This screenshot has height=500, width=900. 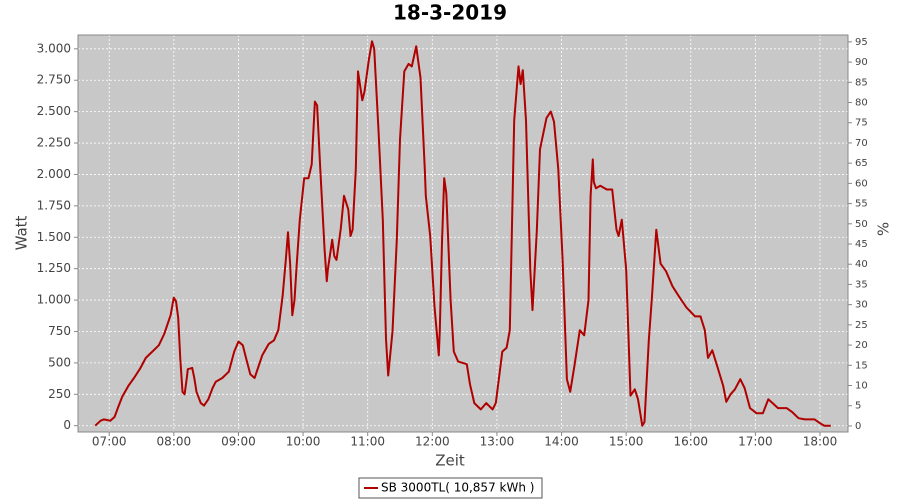 I want to click on x-tick-label: 09:00, so click(x=238, y=442).